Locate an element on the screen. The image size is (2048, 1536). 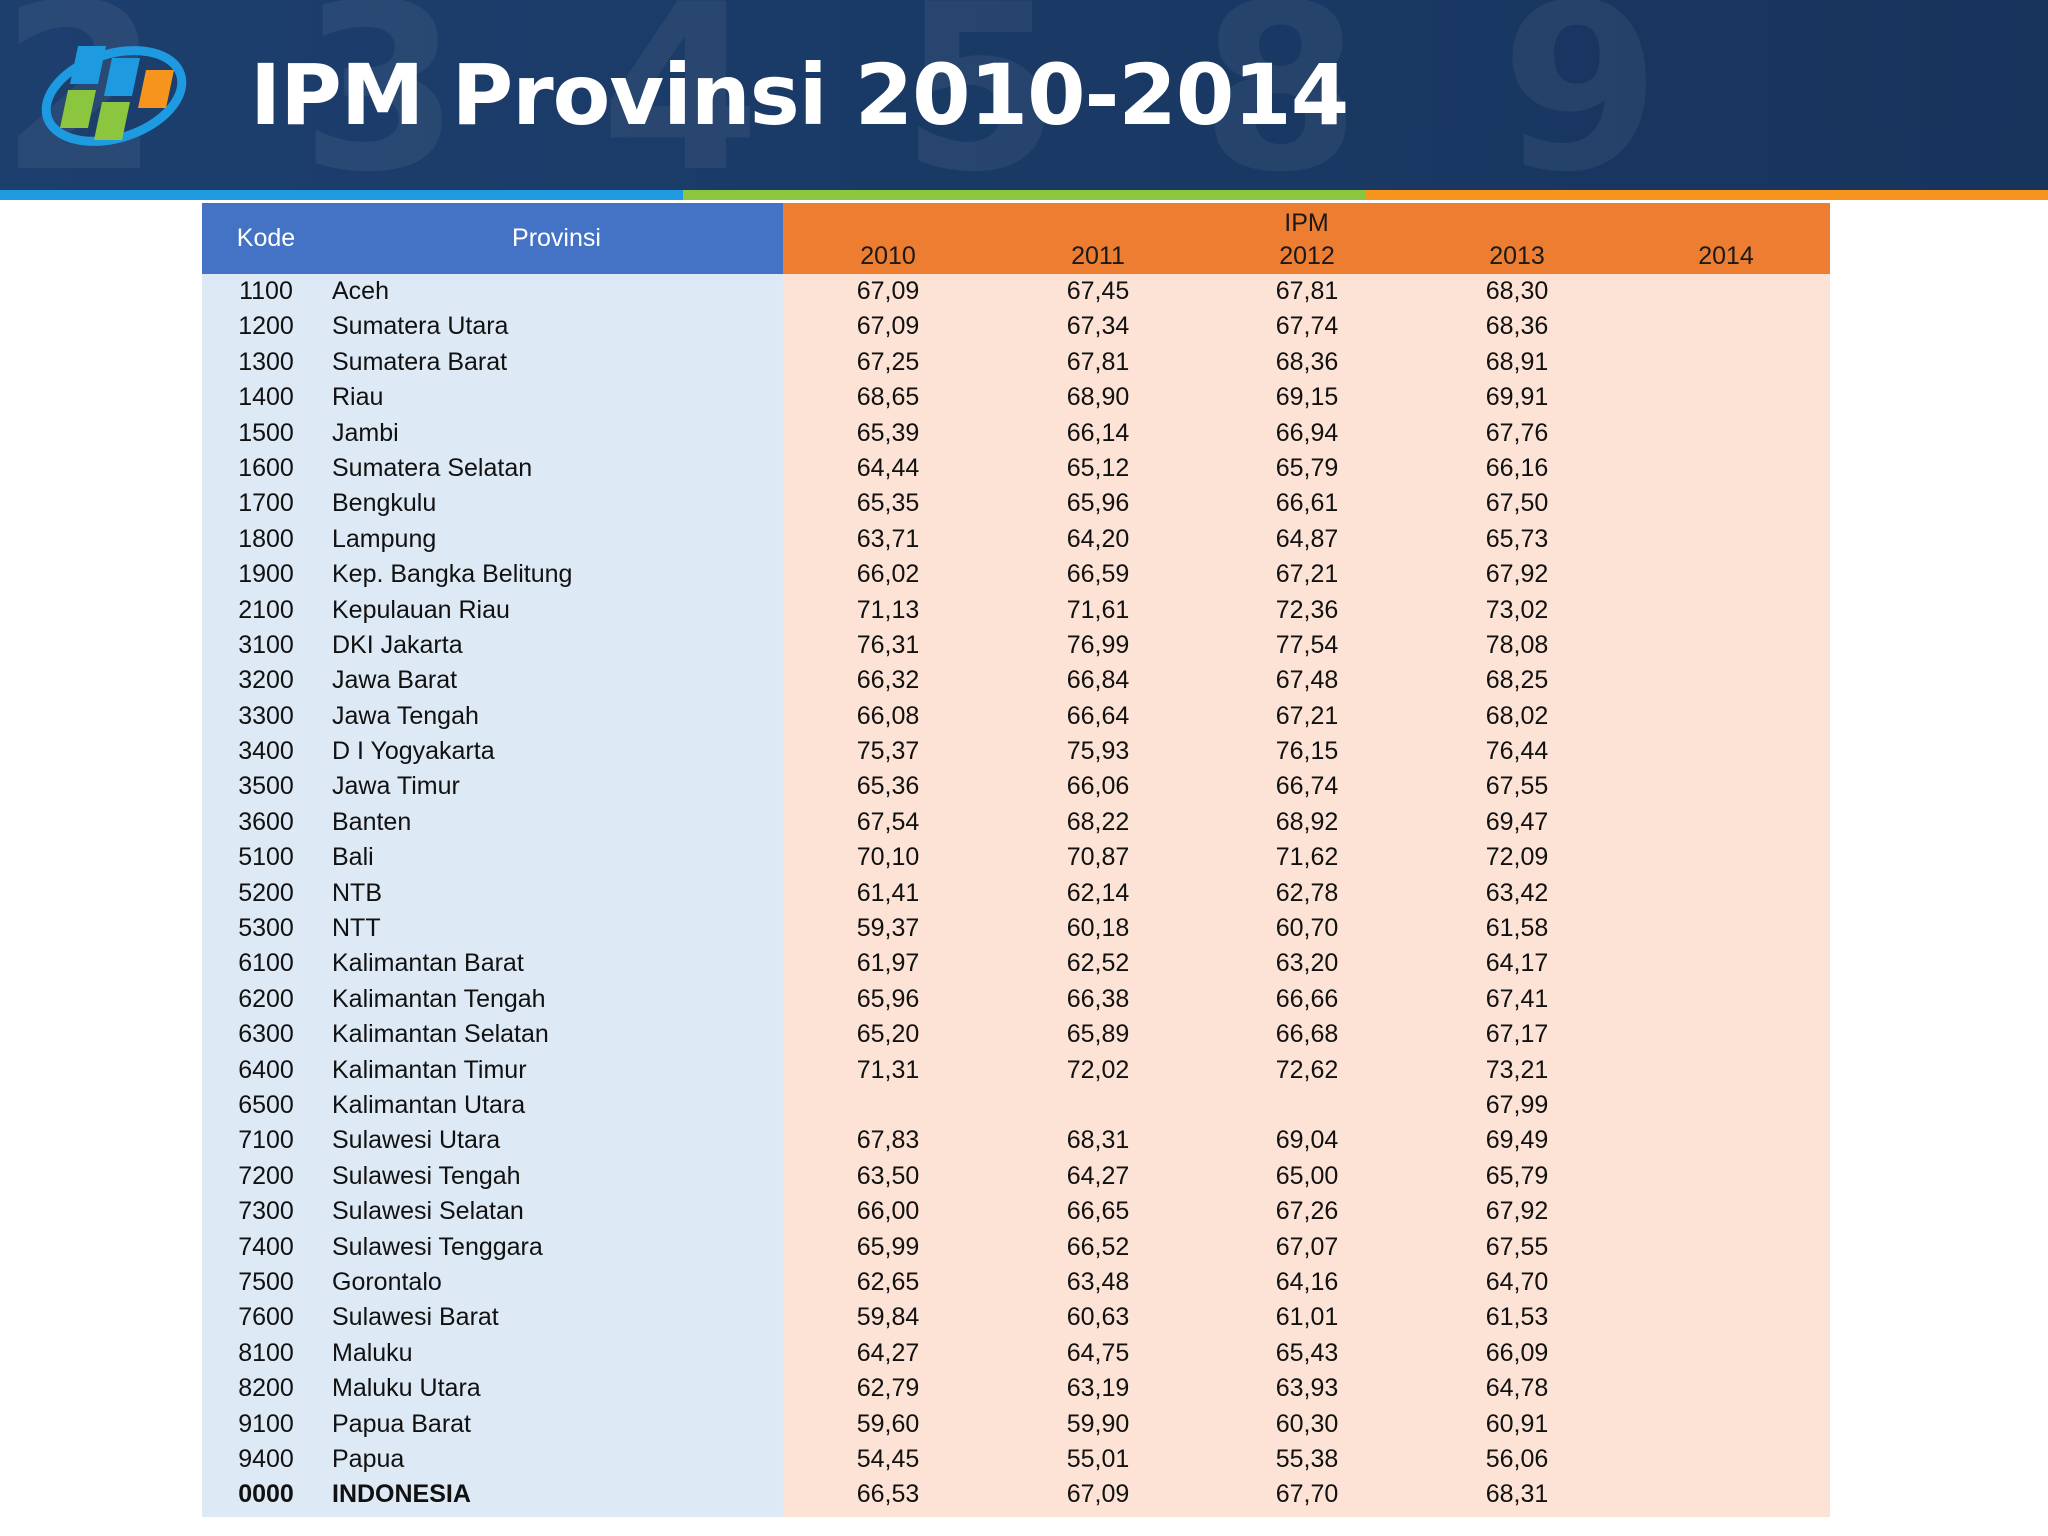
cell-ipm-2011: 72,02 is located at coordinates (1098, 1069).